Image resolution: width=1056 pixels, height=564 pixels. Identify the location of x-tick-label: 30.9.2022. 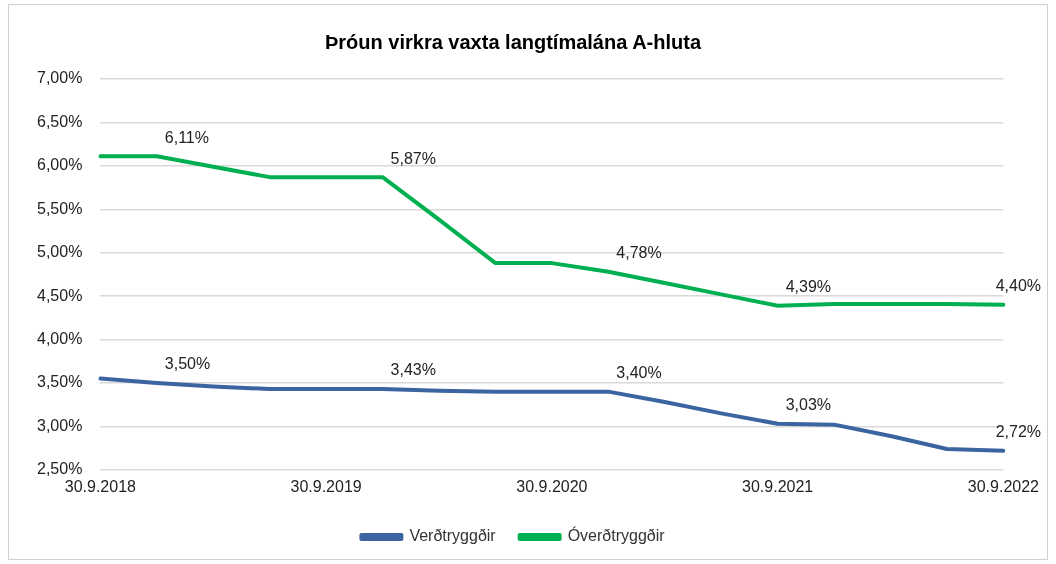
(1003, 486).